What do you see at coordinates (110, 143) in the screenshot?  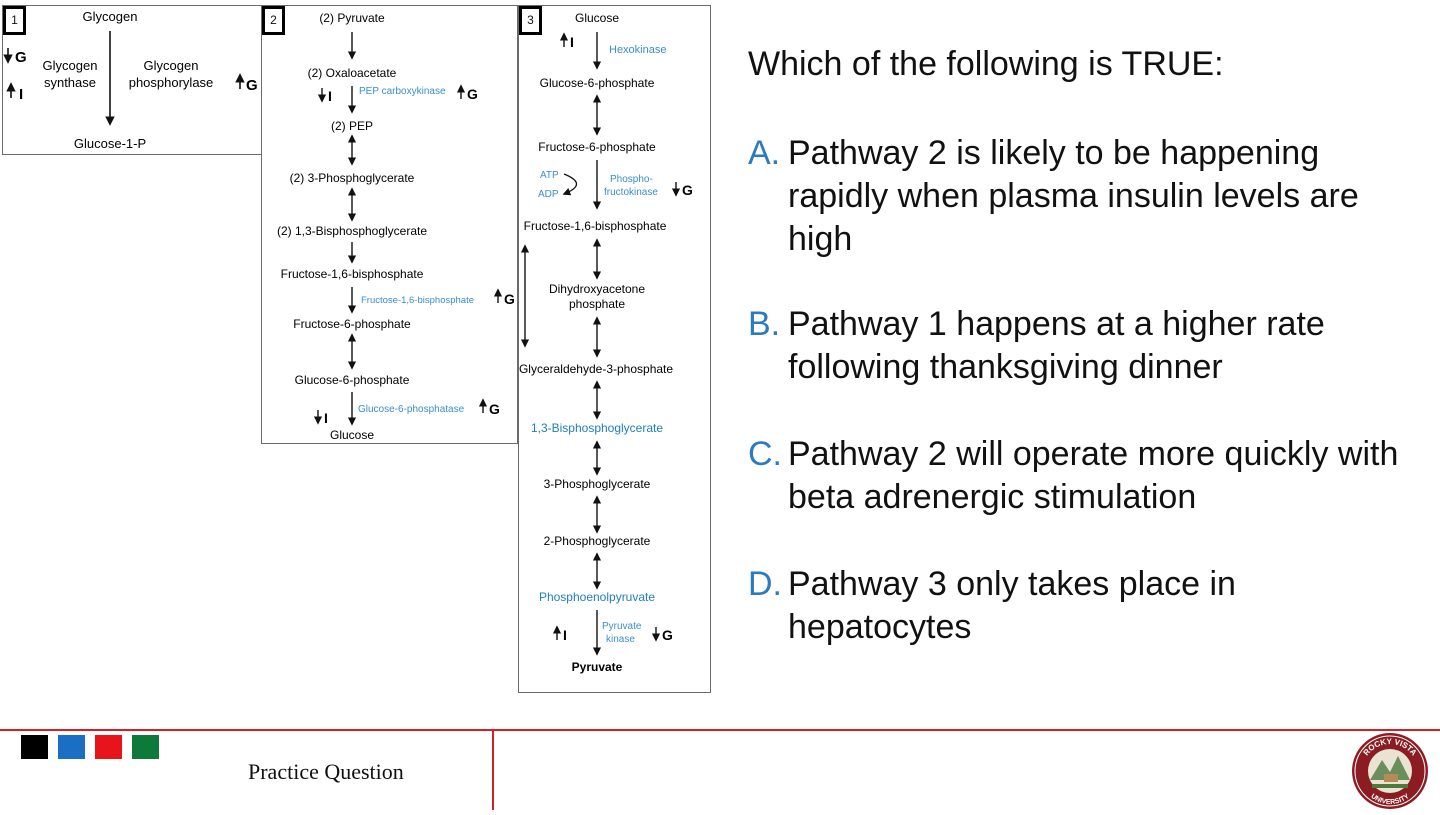 I see `glucose-1-p-label: Glucose-1-P` at bounding box center [110, 143].